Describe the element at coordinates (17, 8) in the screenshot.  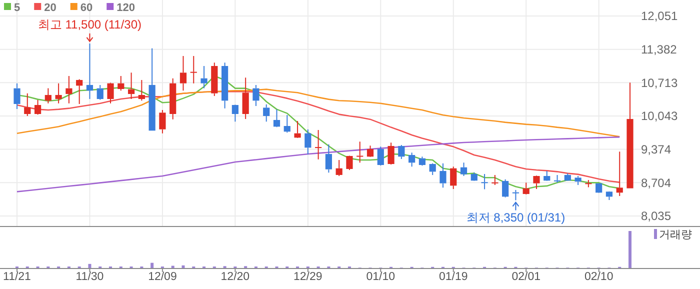
I see `legend-label: 5` at that location.